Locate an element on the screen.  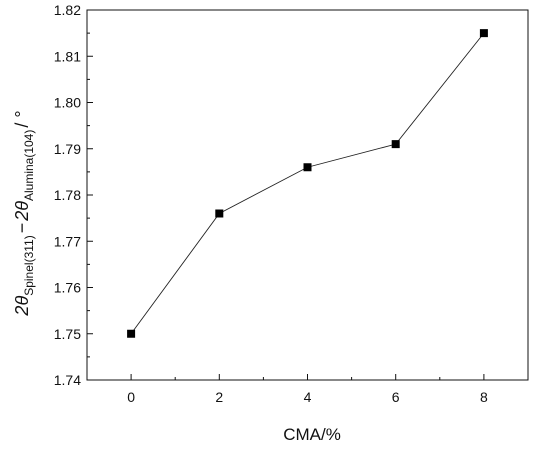
y-axis-title-sub2: Alumina(104) is located at coordinates (29, 165).